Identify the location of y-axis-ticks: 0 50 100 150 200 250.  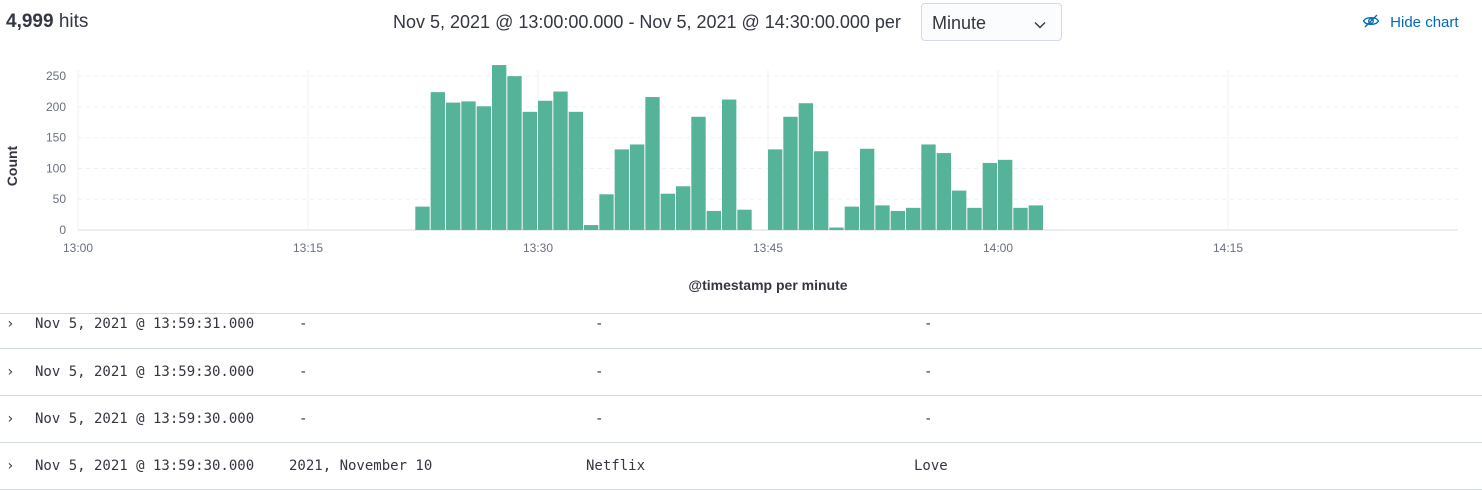
(56, 153).